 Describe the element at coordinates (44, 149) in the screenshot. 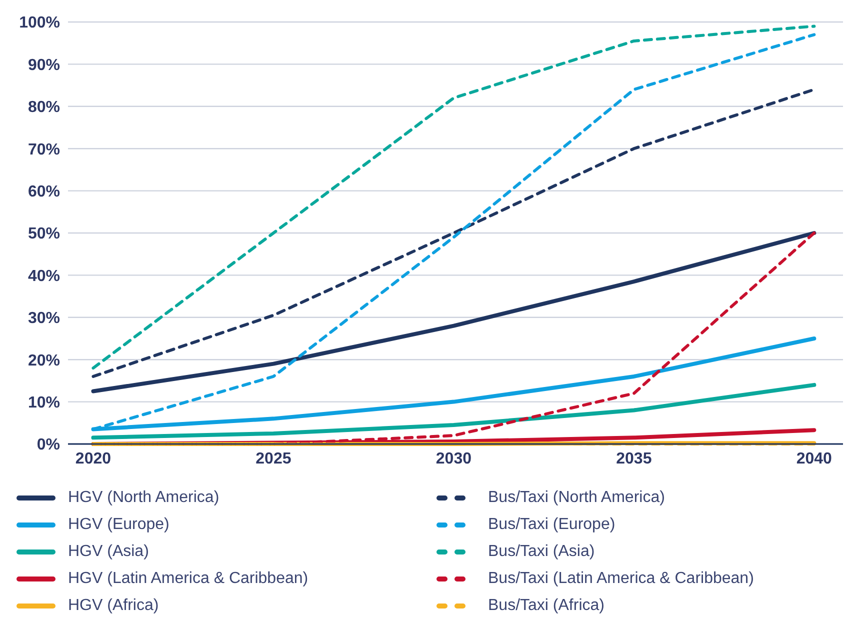

I see `y-tick-label: 70%` at that location.